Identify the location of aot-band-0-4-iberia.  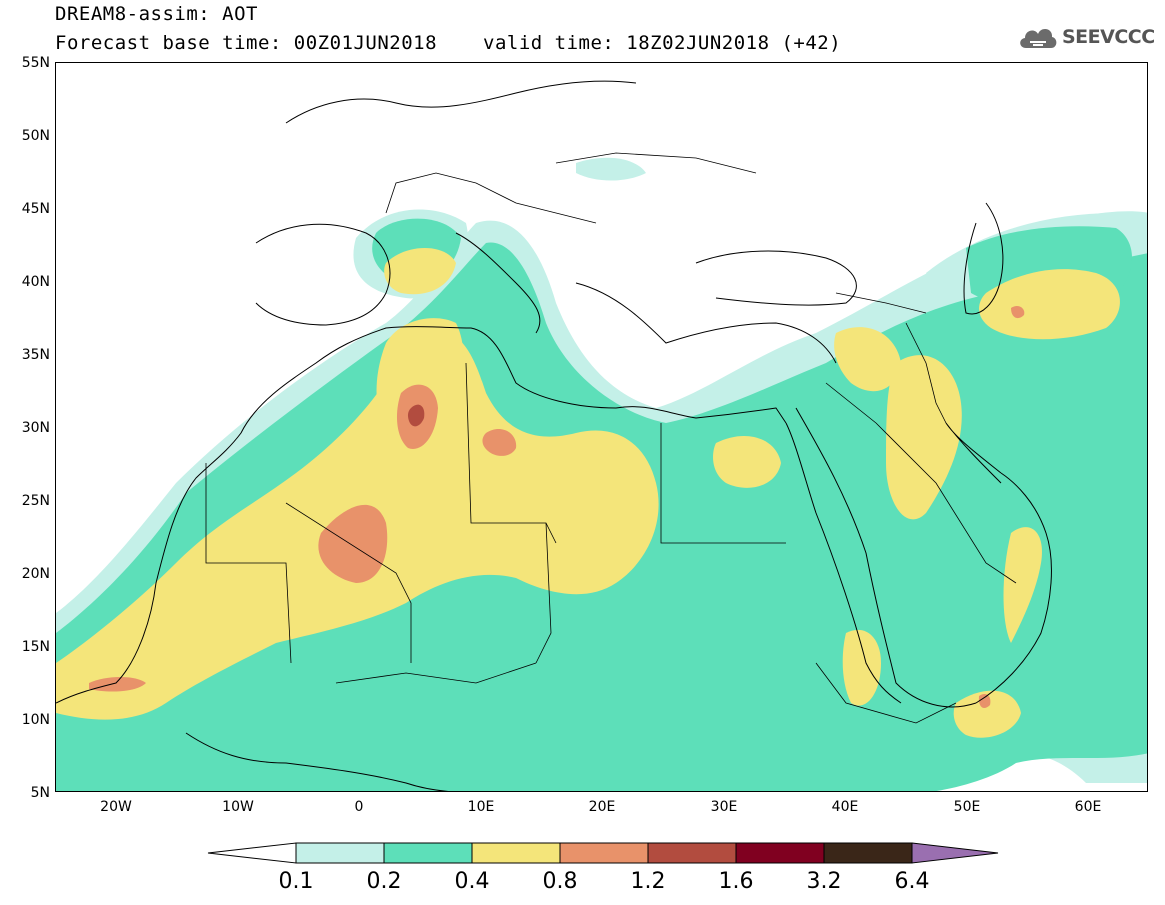
(420, 271).